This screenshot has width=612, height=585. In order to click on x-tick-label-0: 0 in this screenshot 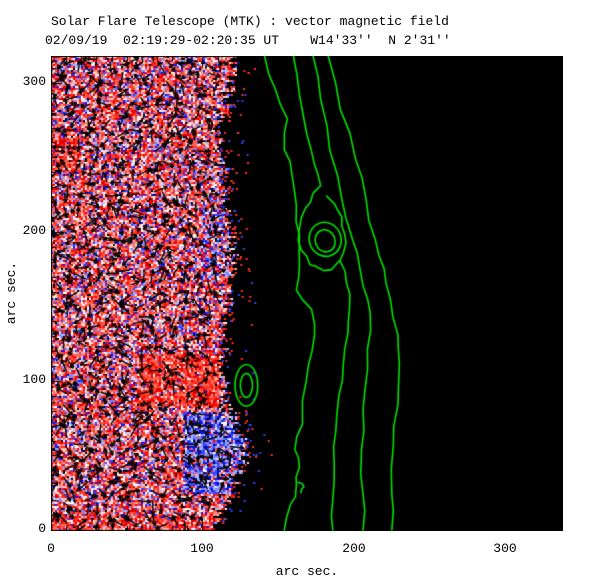, I will do `click(51, 548)`.